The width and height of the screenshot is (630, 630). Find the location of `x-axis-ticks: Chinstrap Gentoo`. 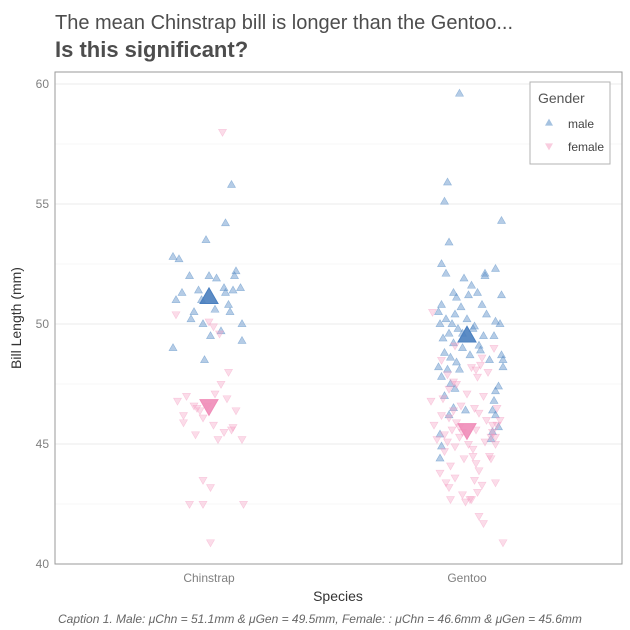

x-axis-ticks: Chinstrap Gentoo is located at coordinates (335, 578).